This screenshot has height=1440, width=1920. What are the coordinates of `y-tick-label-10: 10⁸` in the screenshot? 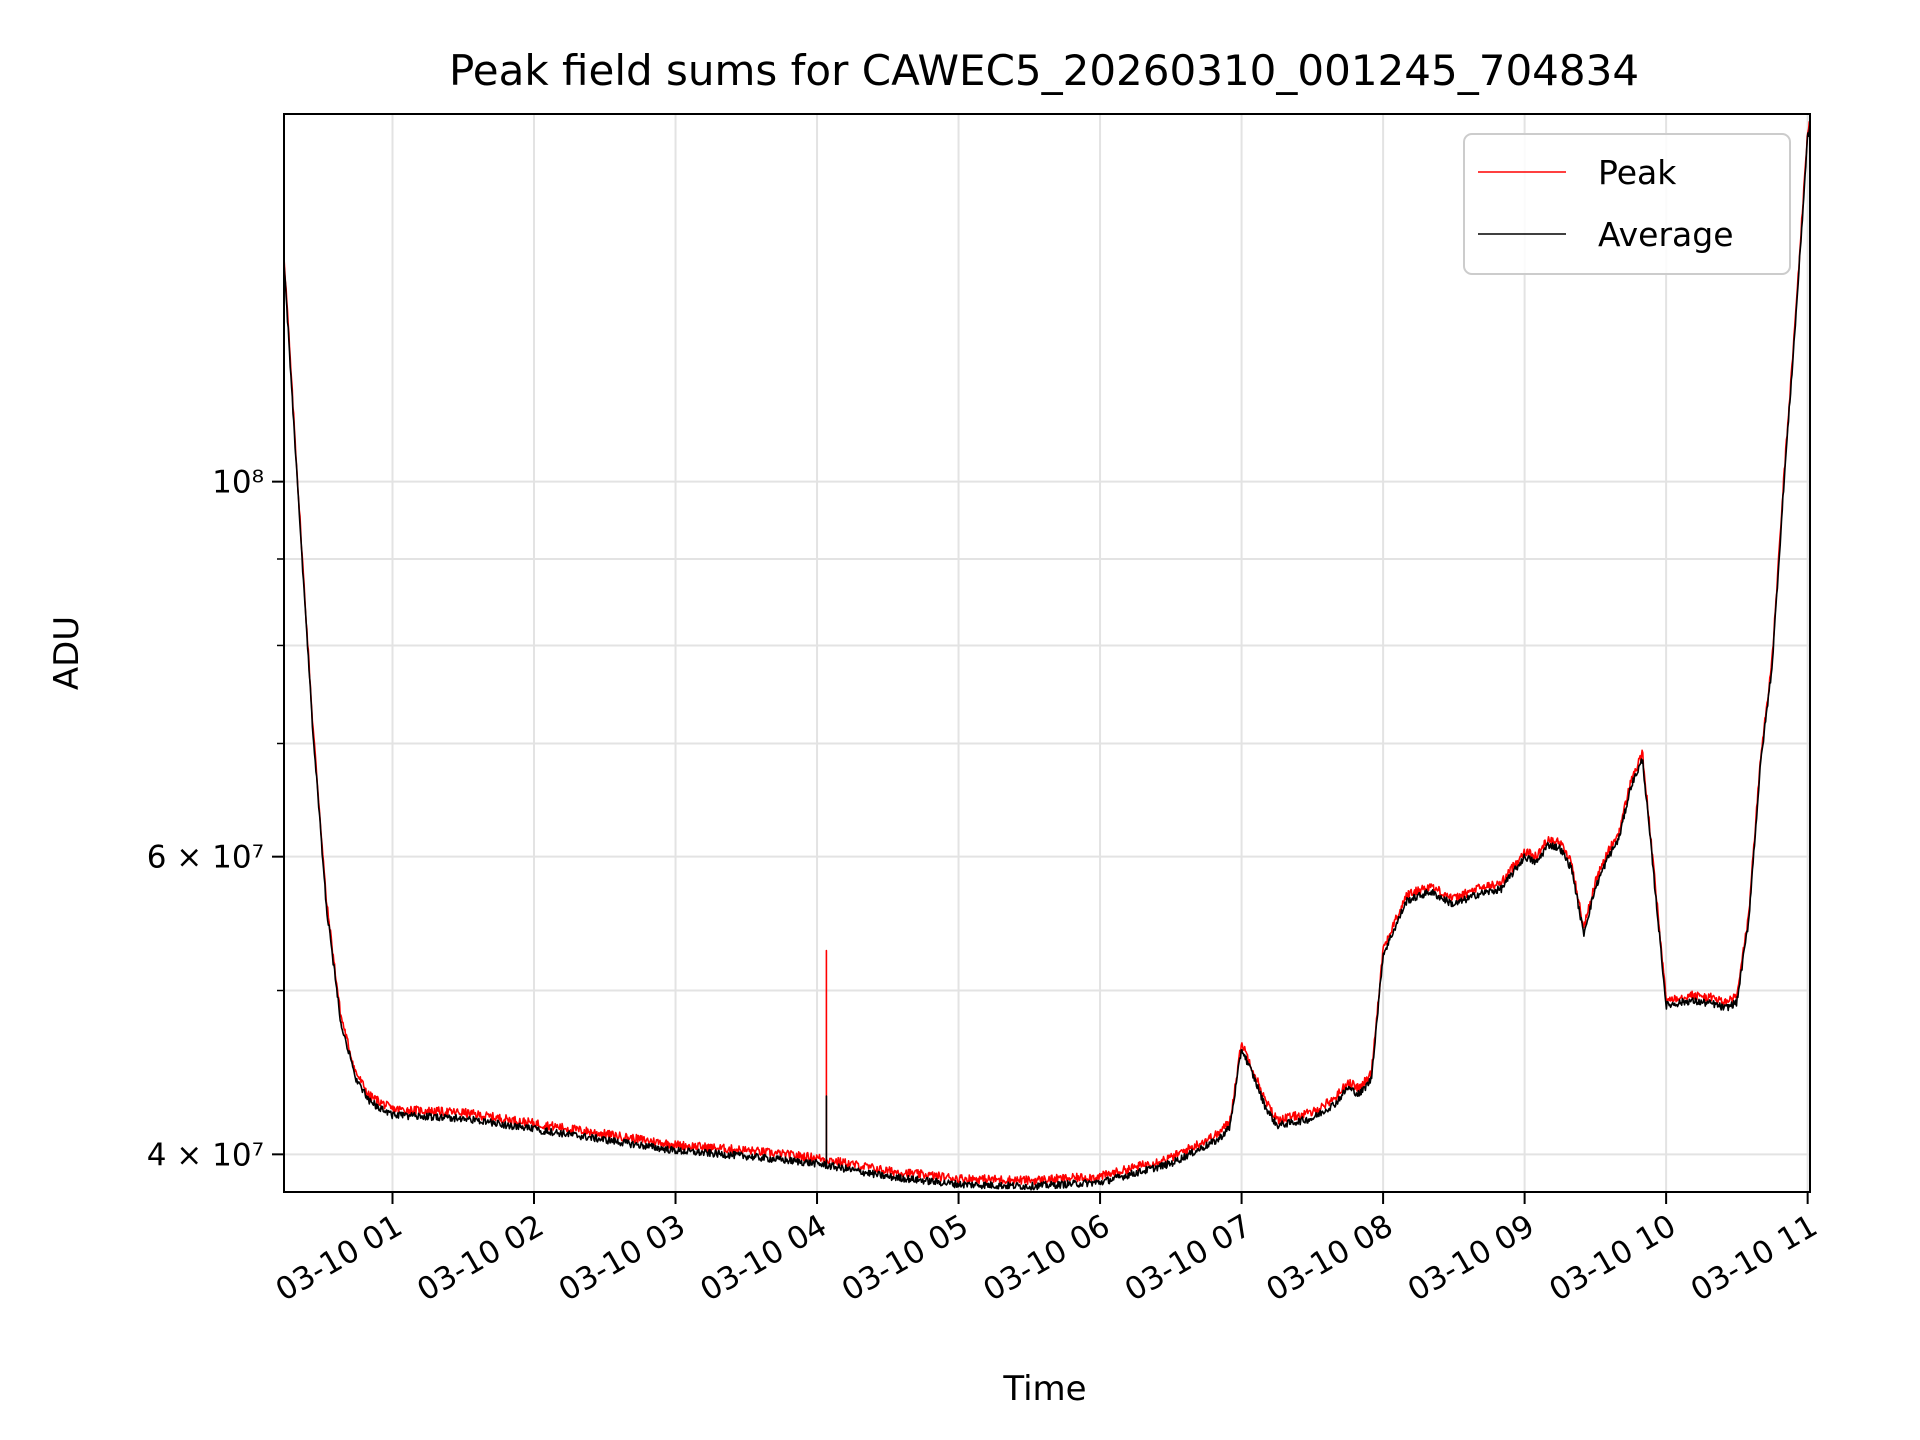 It's located at (238, 483).